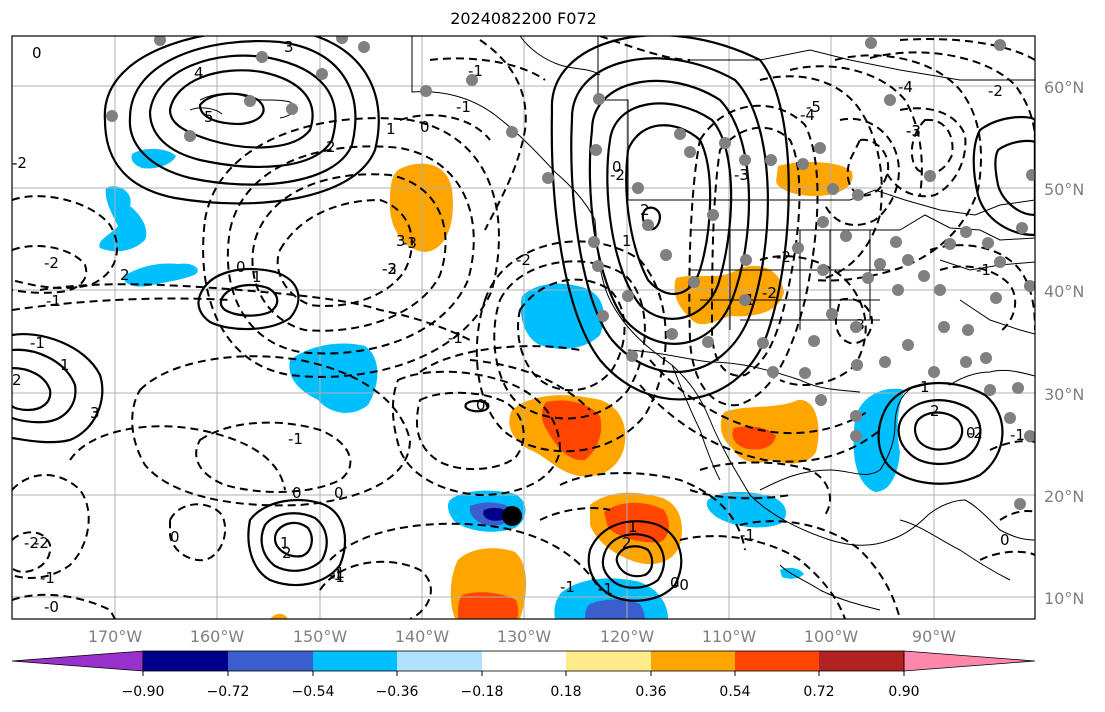 This screenshot has width=1105, height=712. What do you see at coordinates (813, 107) in the screenshot?
I see `contour-label: -5` at bounding box center [813, 107].